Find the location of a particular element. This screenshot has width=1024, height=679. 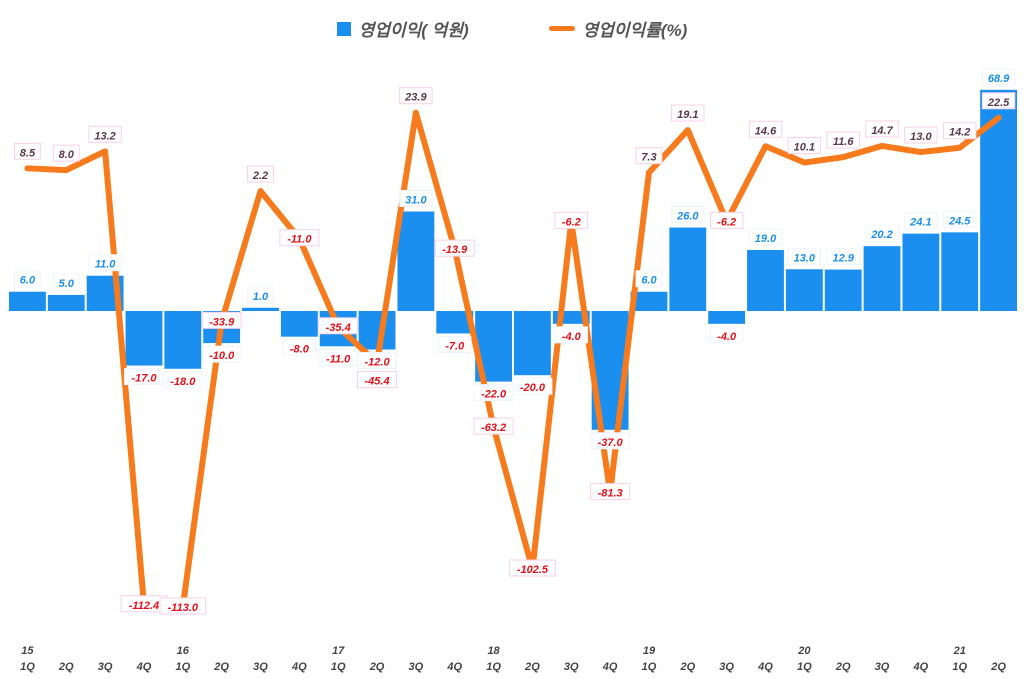

bar-data-label: -22.0 is located at coordinates (494, 395).